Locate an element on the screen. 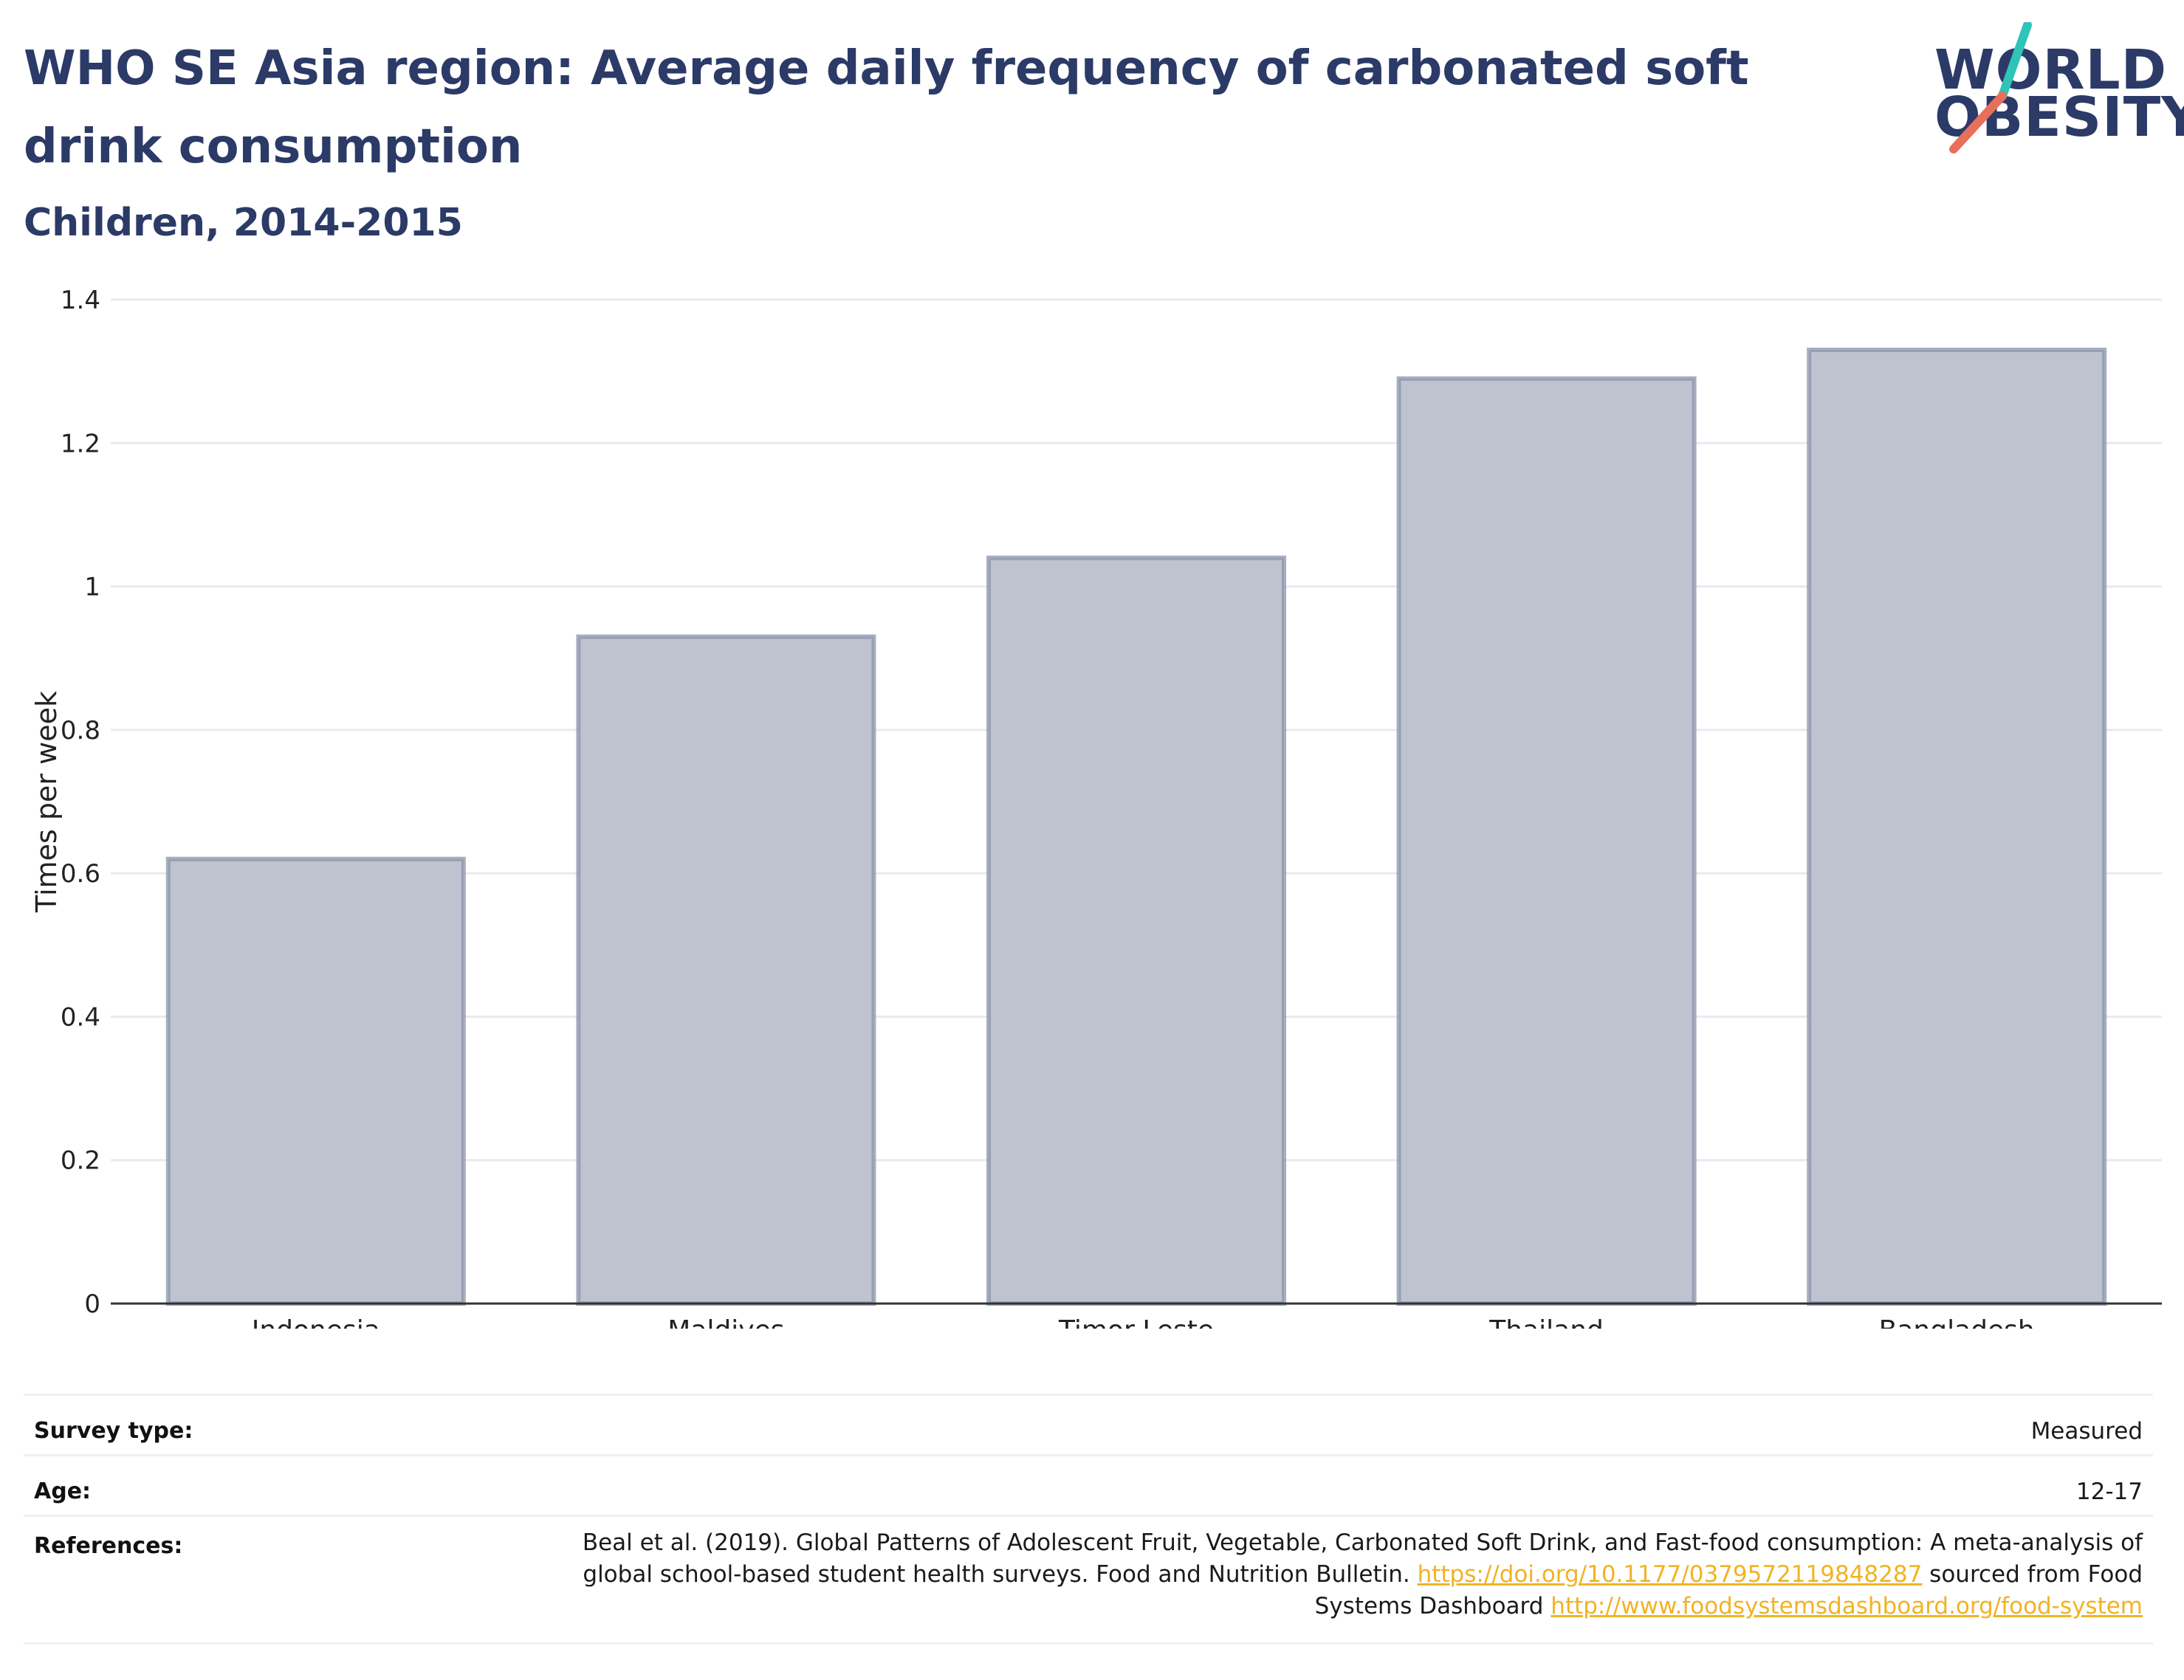  reference-source: sourced from Food Systems Dashboard is located at coordinates (1729, 1590).